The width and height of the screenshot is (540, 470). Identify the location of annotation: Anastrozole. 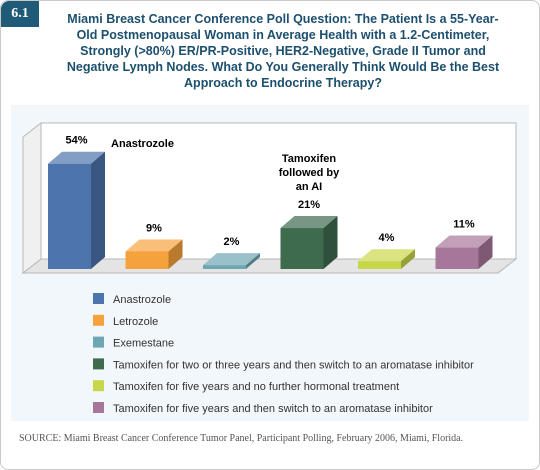
(142, 144).